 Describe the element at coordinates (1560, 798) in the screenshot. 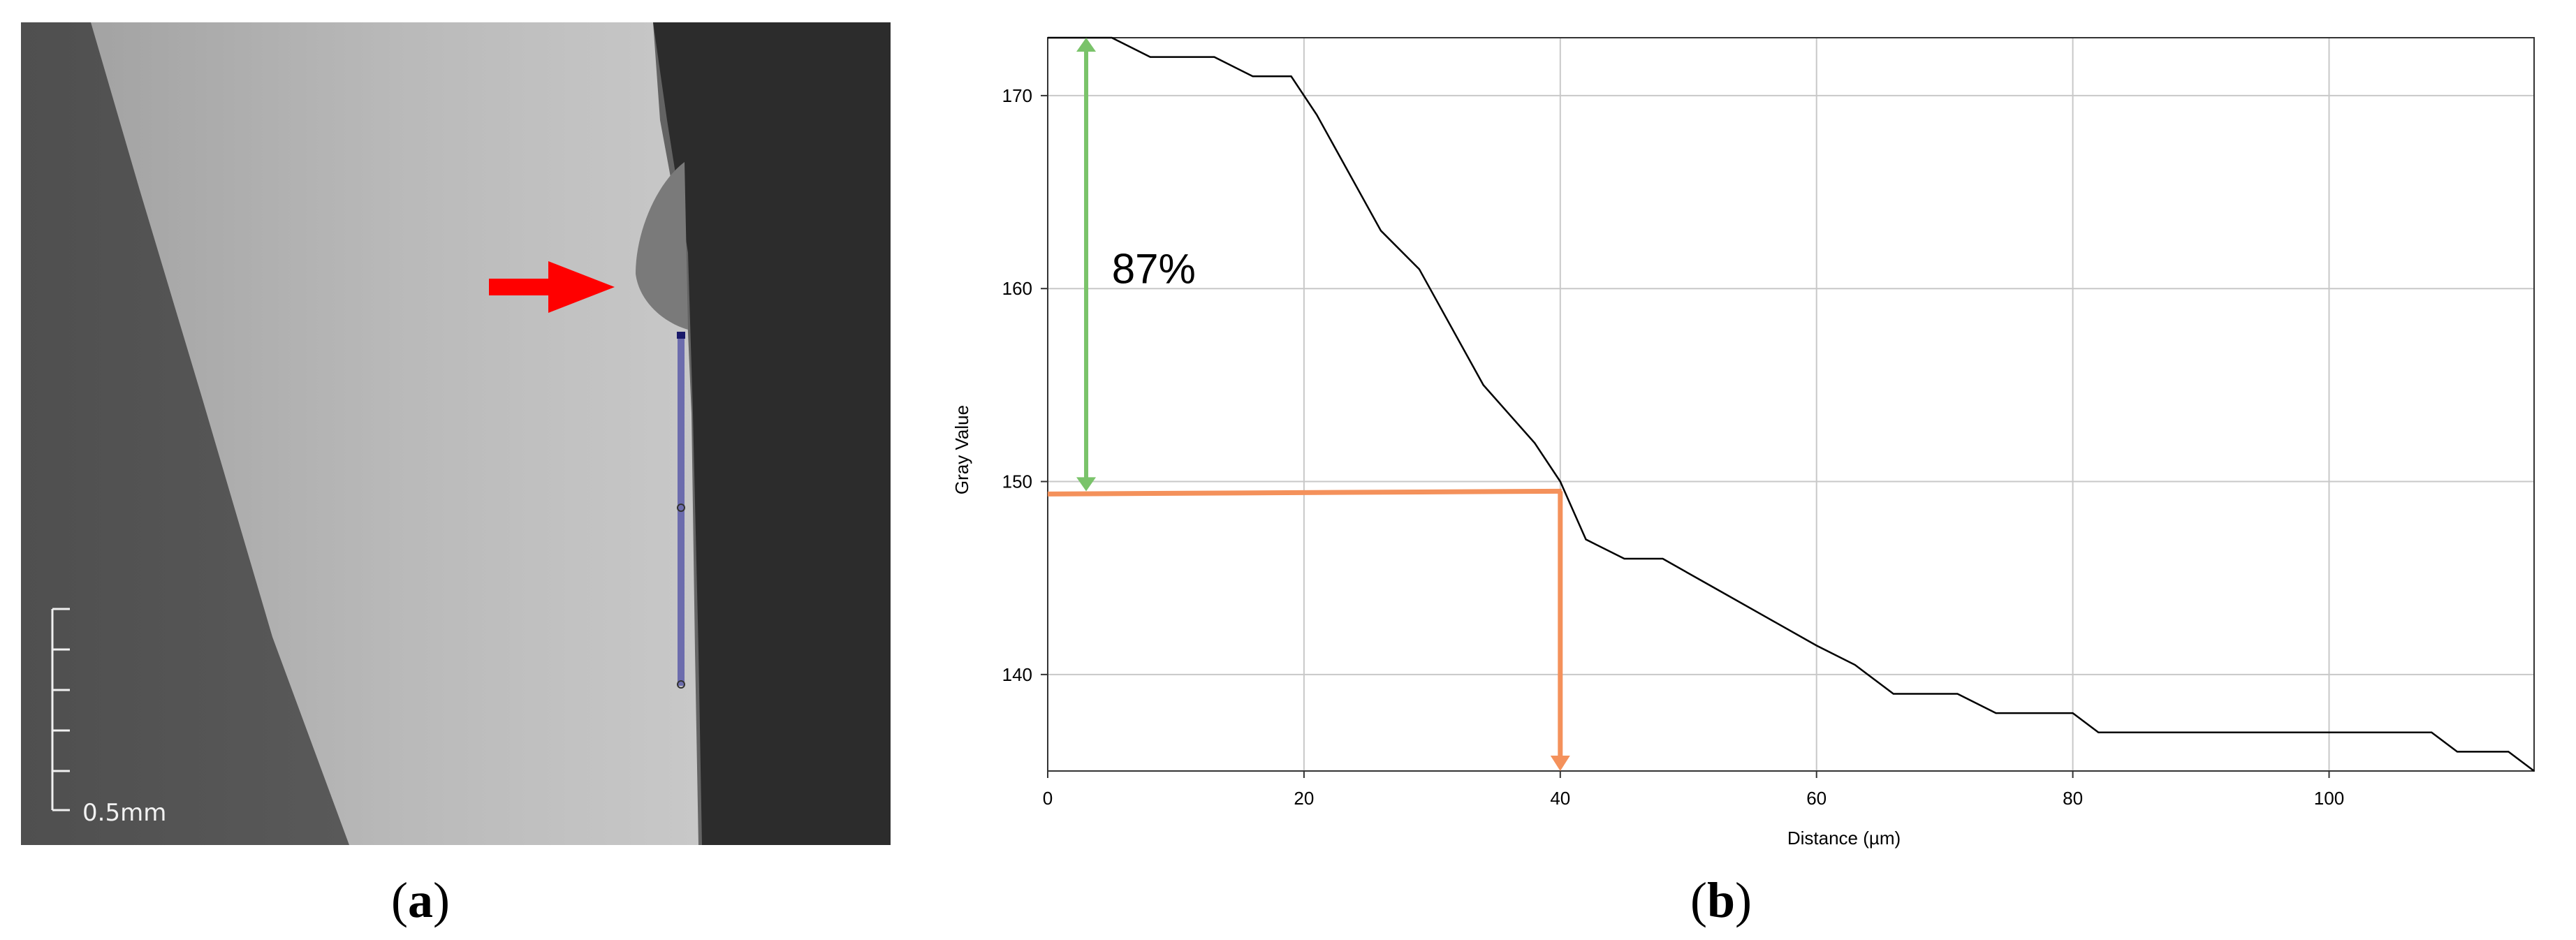

I see `x-tick-label: 40` at that location.